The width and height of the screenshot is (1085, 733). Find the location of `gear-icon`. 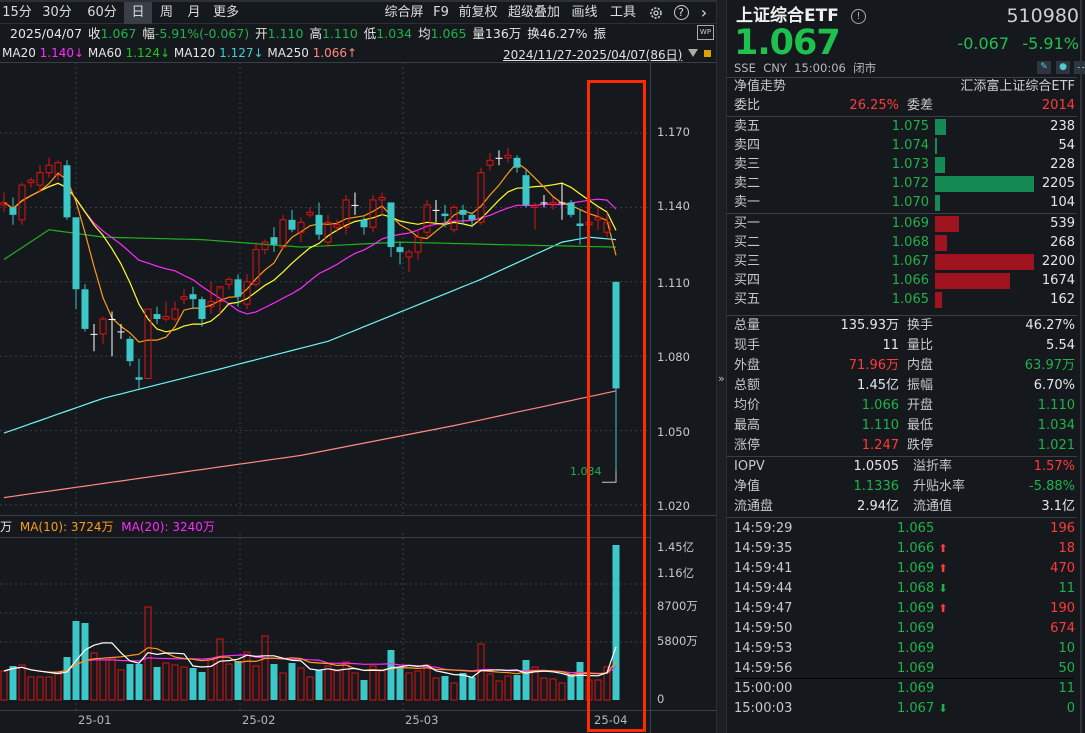

gear-icon is located at coordinates (656, 13).